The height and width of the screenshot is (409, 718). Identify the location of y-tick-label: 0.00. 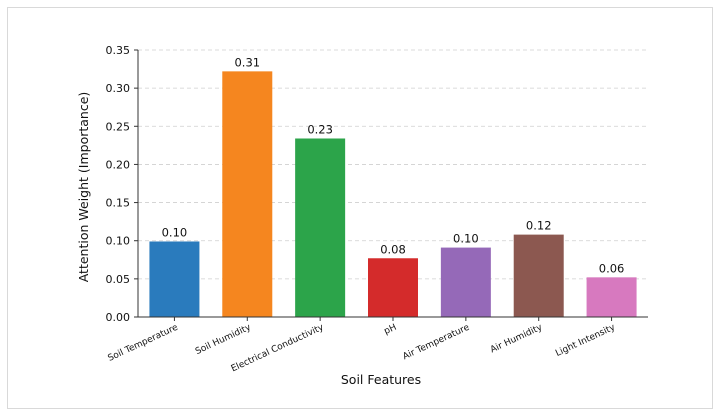
(118, 317).